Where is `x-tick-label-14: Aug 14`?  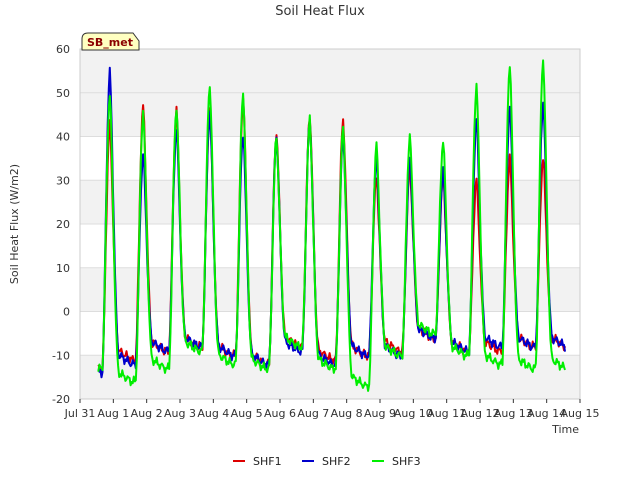
x-tick-label-14: Aug 14 is located at coordinates (546, 413).